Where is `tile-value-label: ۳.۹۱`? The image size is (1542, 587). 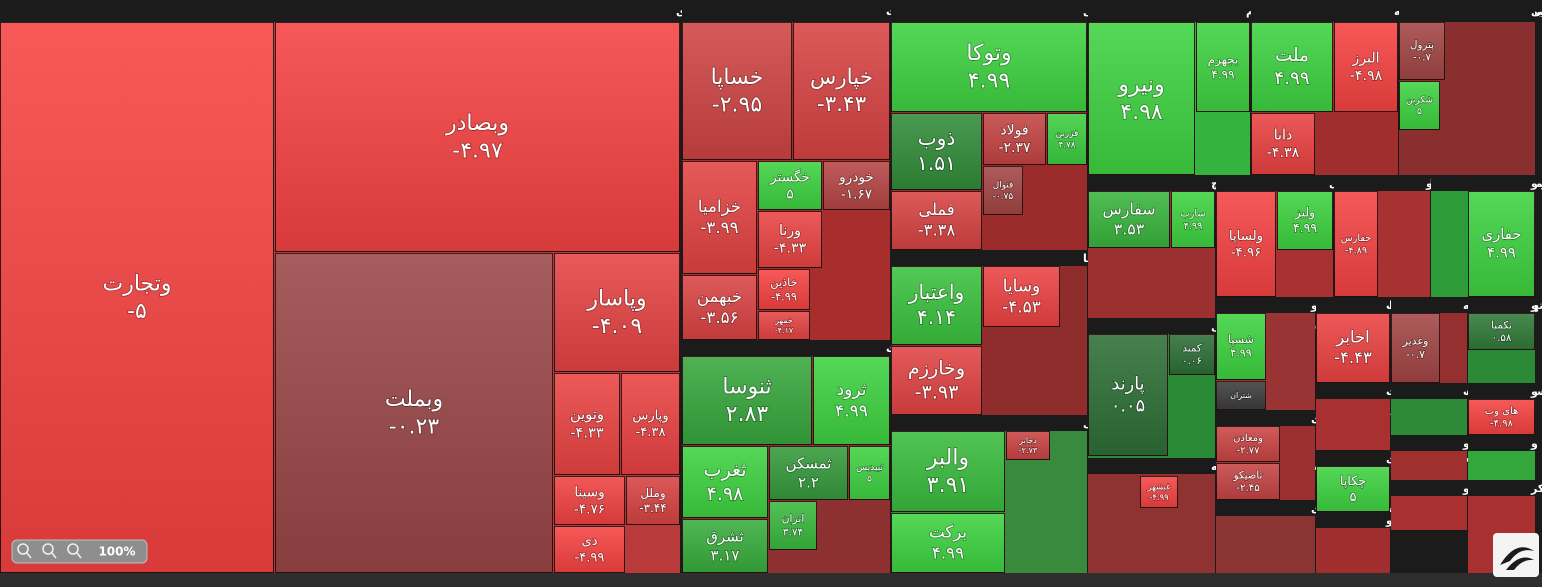 tile-value-label: ۳.۹۱ is located at coordinates (948, 485).